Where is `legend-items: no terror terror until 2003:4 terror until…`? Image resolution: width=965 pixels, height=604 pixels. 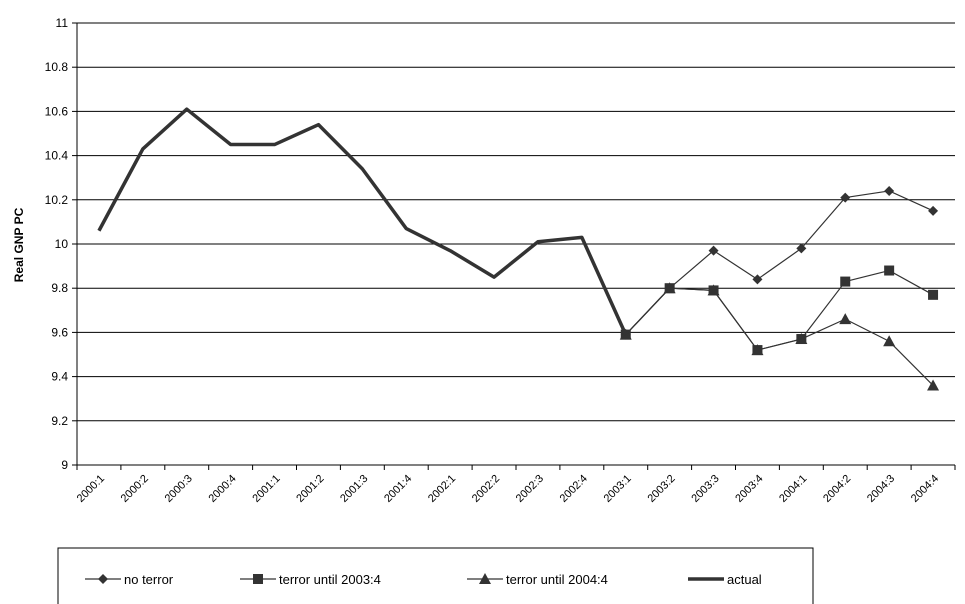 legend-items: no terror terror until 2003:4 terror until… is located at coordinates (423, 579).